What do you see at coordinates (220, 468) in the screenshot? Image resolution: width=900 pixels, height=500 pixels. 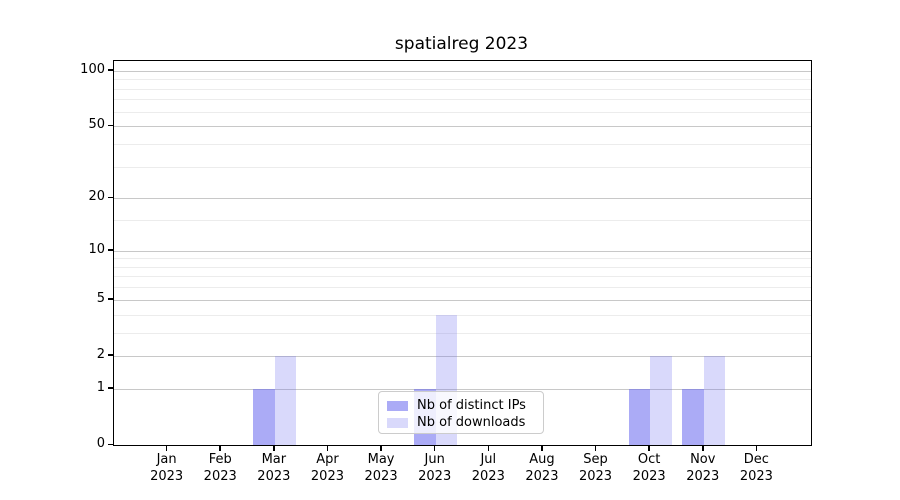 I see `x-tick-label: Feb 2023` at bounding box center [220, 468].